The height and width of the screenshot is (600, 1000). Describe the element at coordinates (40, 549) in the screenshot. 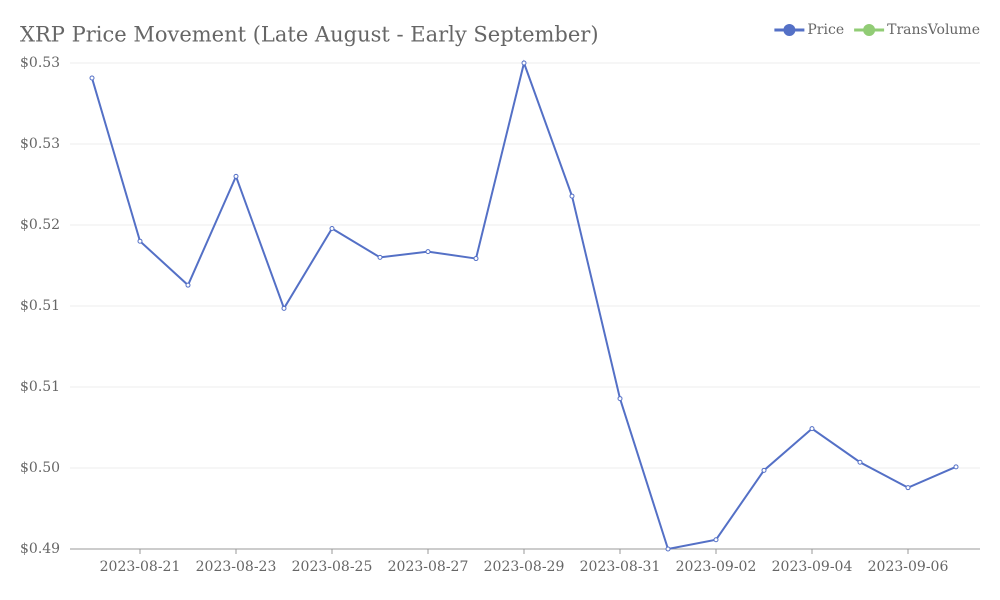

I see `y-tick-label: $0.49` at that location.